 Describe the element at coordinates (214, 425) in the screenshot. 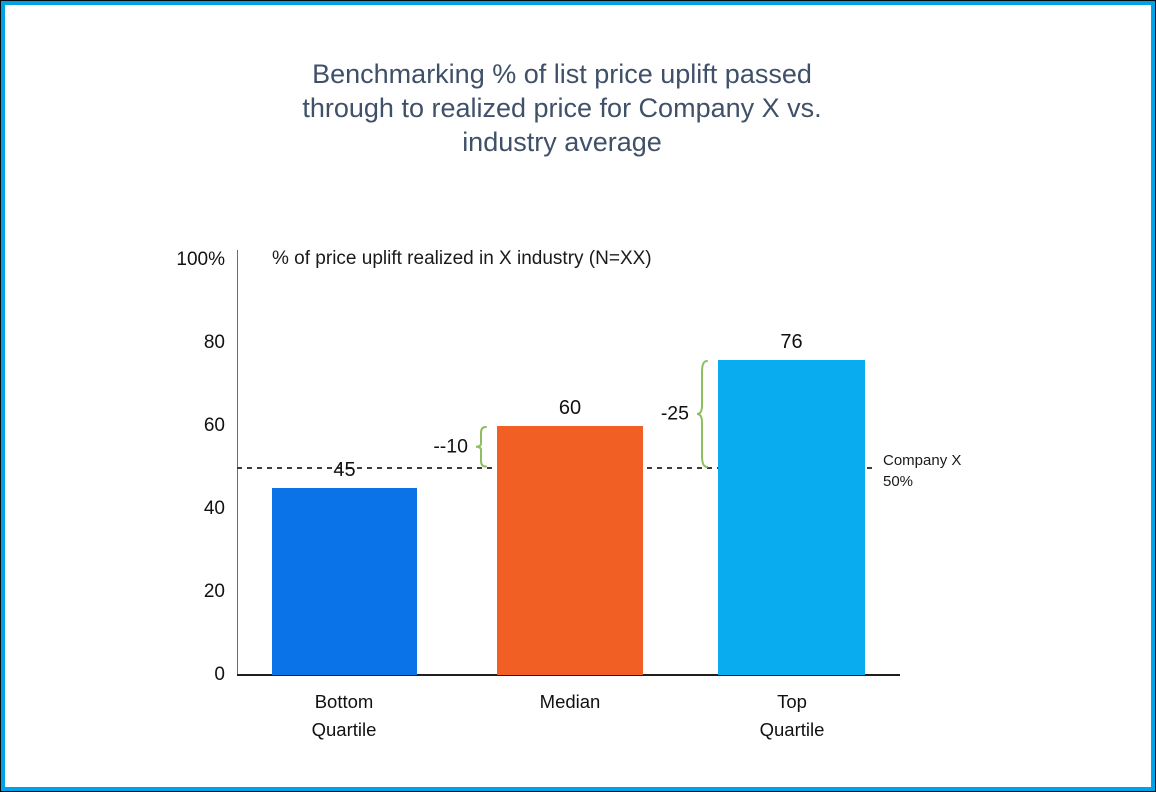

I see `y-tick-label: 60` at that location.